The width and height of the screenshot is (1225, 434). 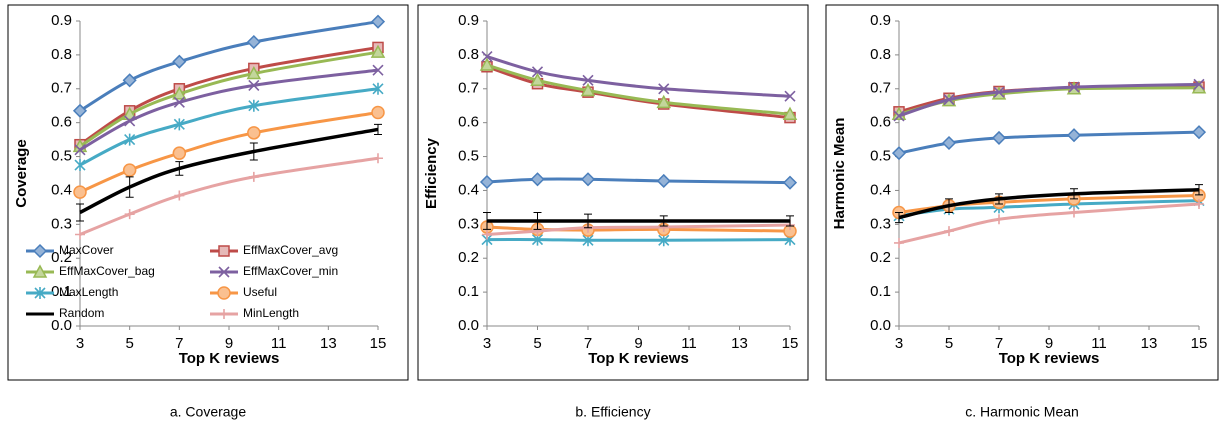 I want to click on y-tick-label: 0.3, so click(x=880, y=223).